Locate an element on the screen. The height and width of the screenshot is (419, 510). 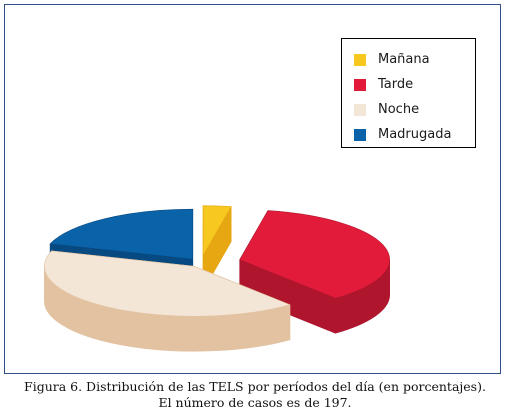
legend-label: Madrugada is located at coordinates (415, 134).